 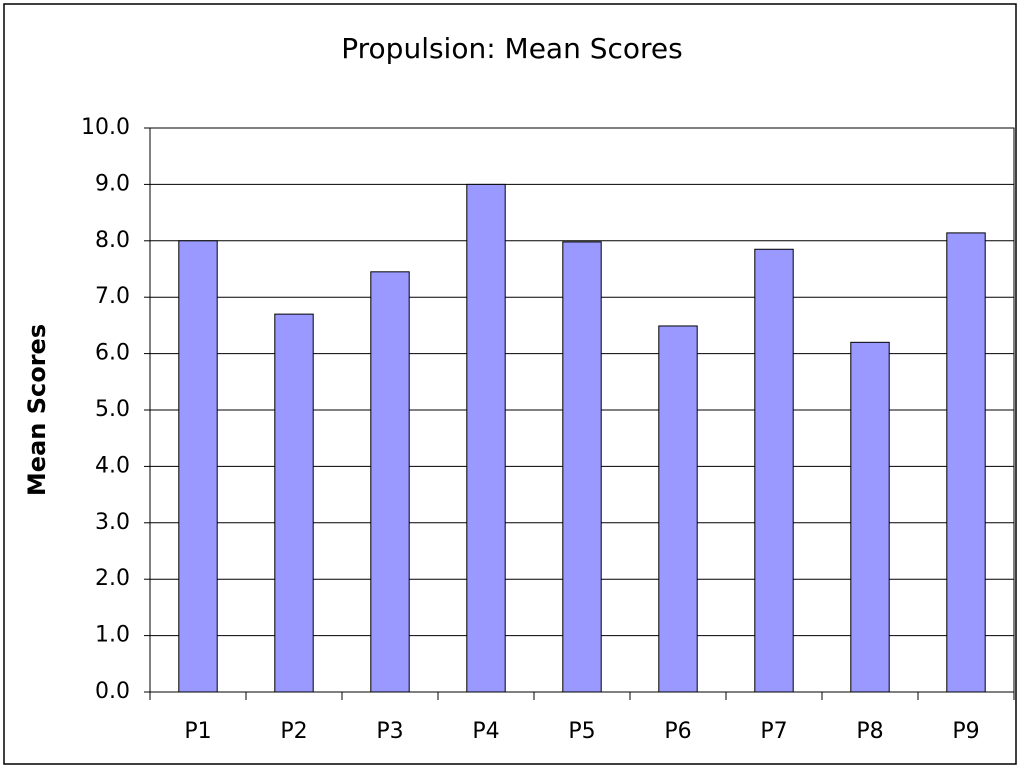 What do you see at coordinates (112, 183) in the screenshot?
I see `y-tick-label: 9.0` at bounding box center [112, 183].